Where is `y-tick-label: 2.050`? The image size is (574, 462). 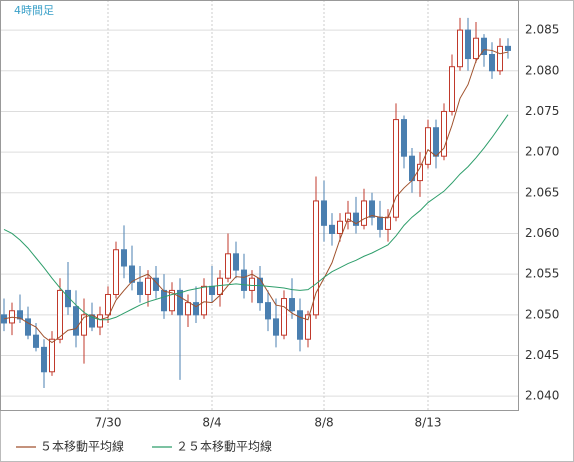
y-tick-label: 2.050 is located at coordinates (542, 314).